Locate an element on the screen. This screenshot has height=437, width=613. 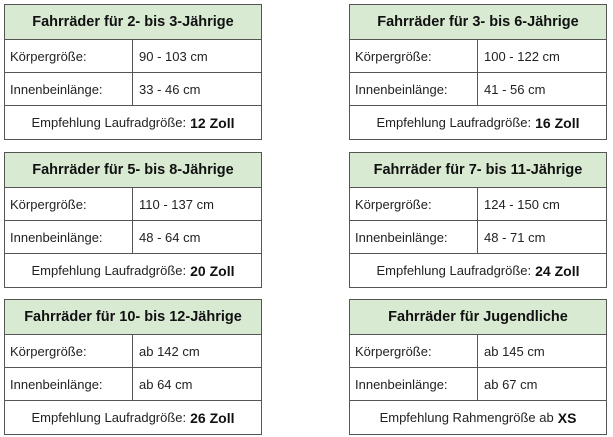
card-title: Fahrräder für 2- bis 3-Jährige is located at coordinates (133, 22).